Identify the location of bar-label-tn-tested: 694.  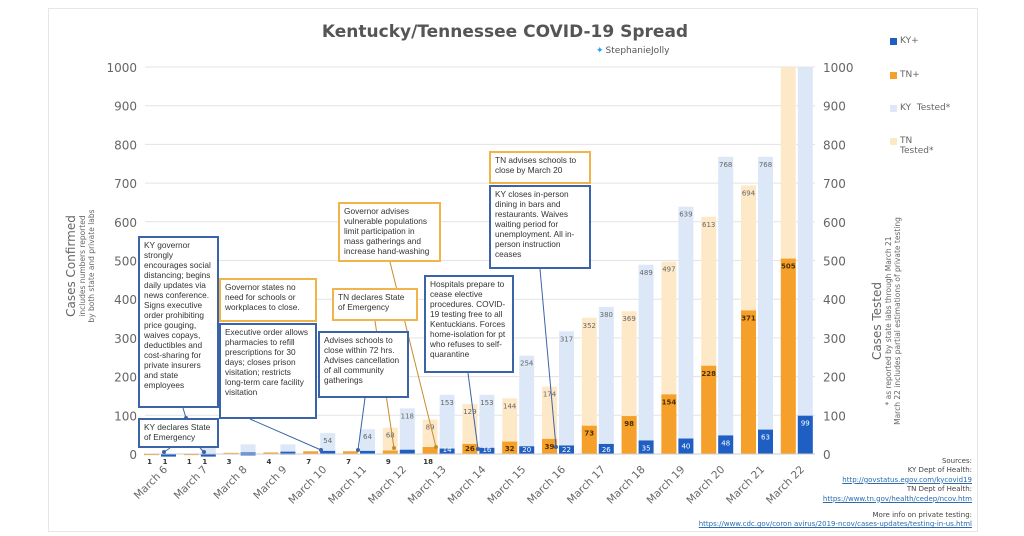
(749, 193).